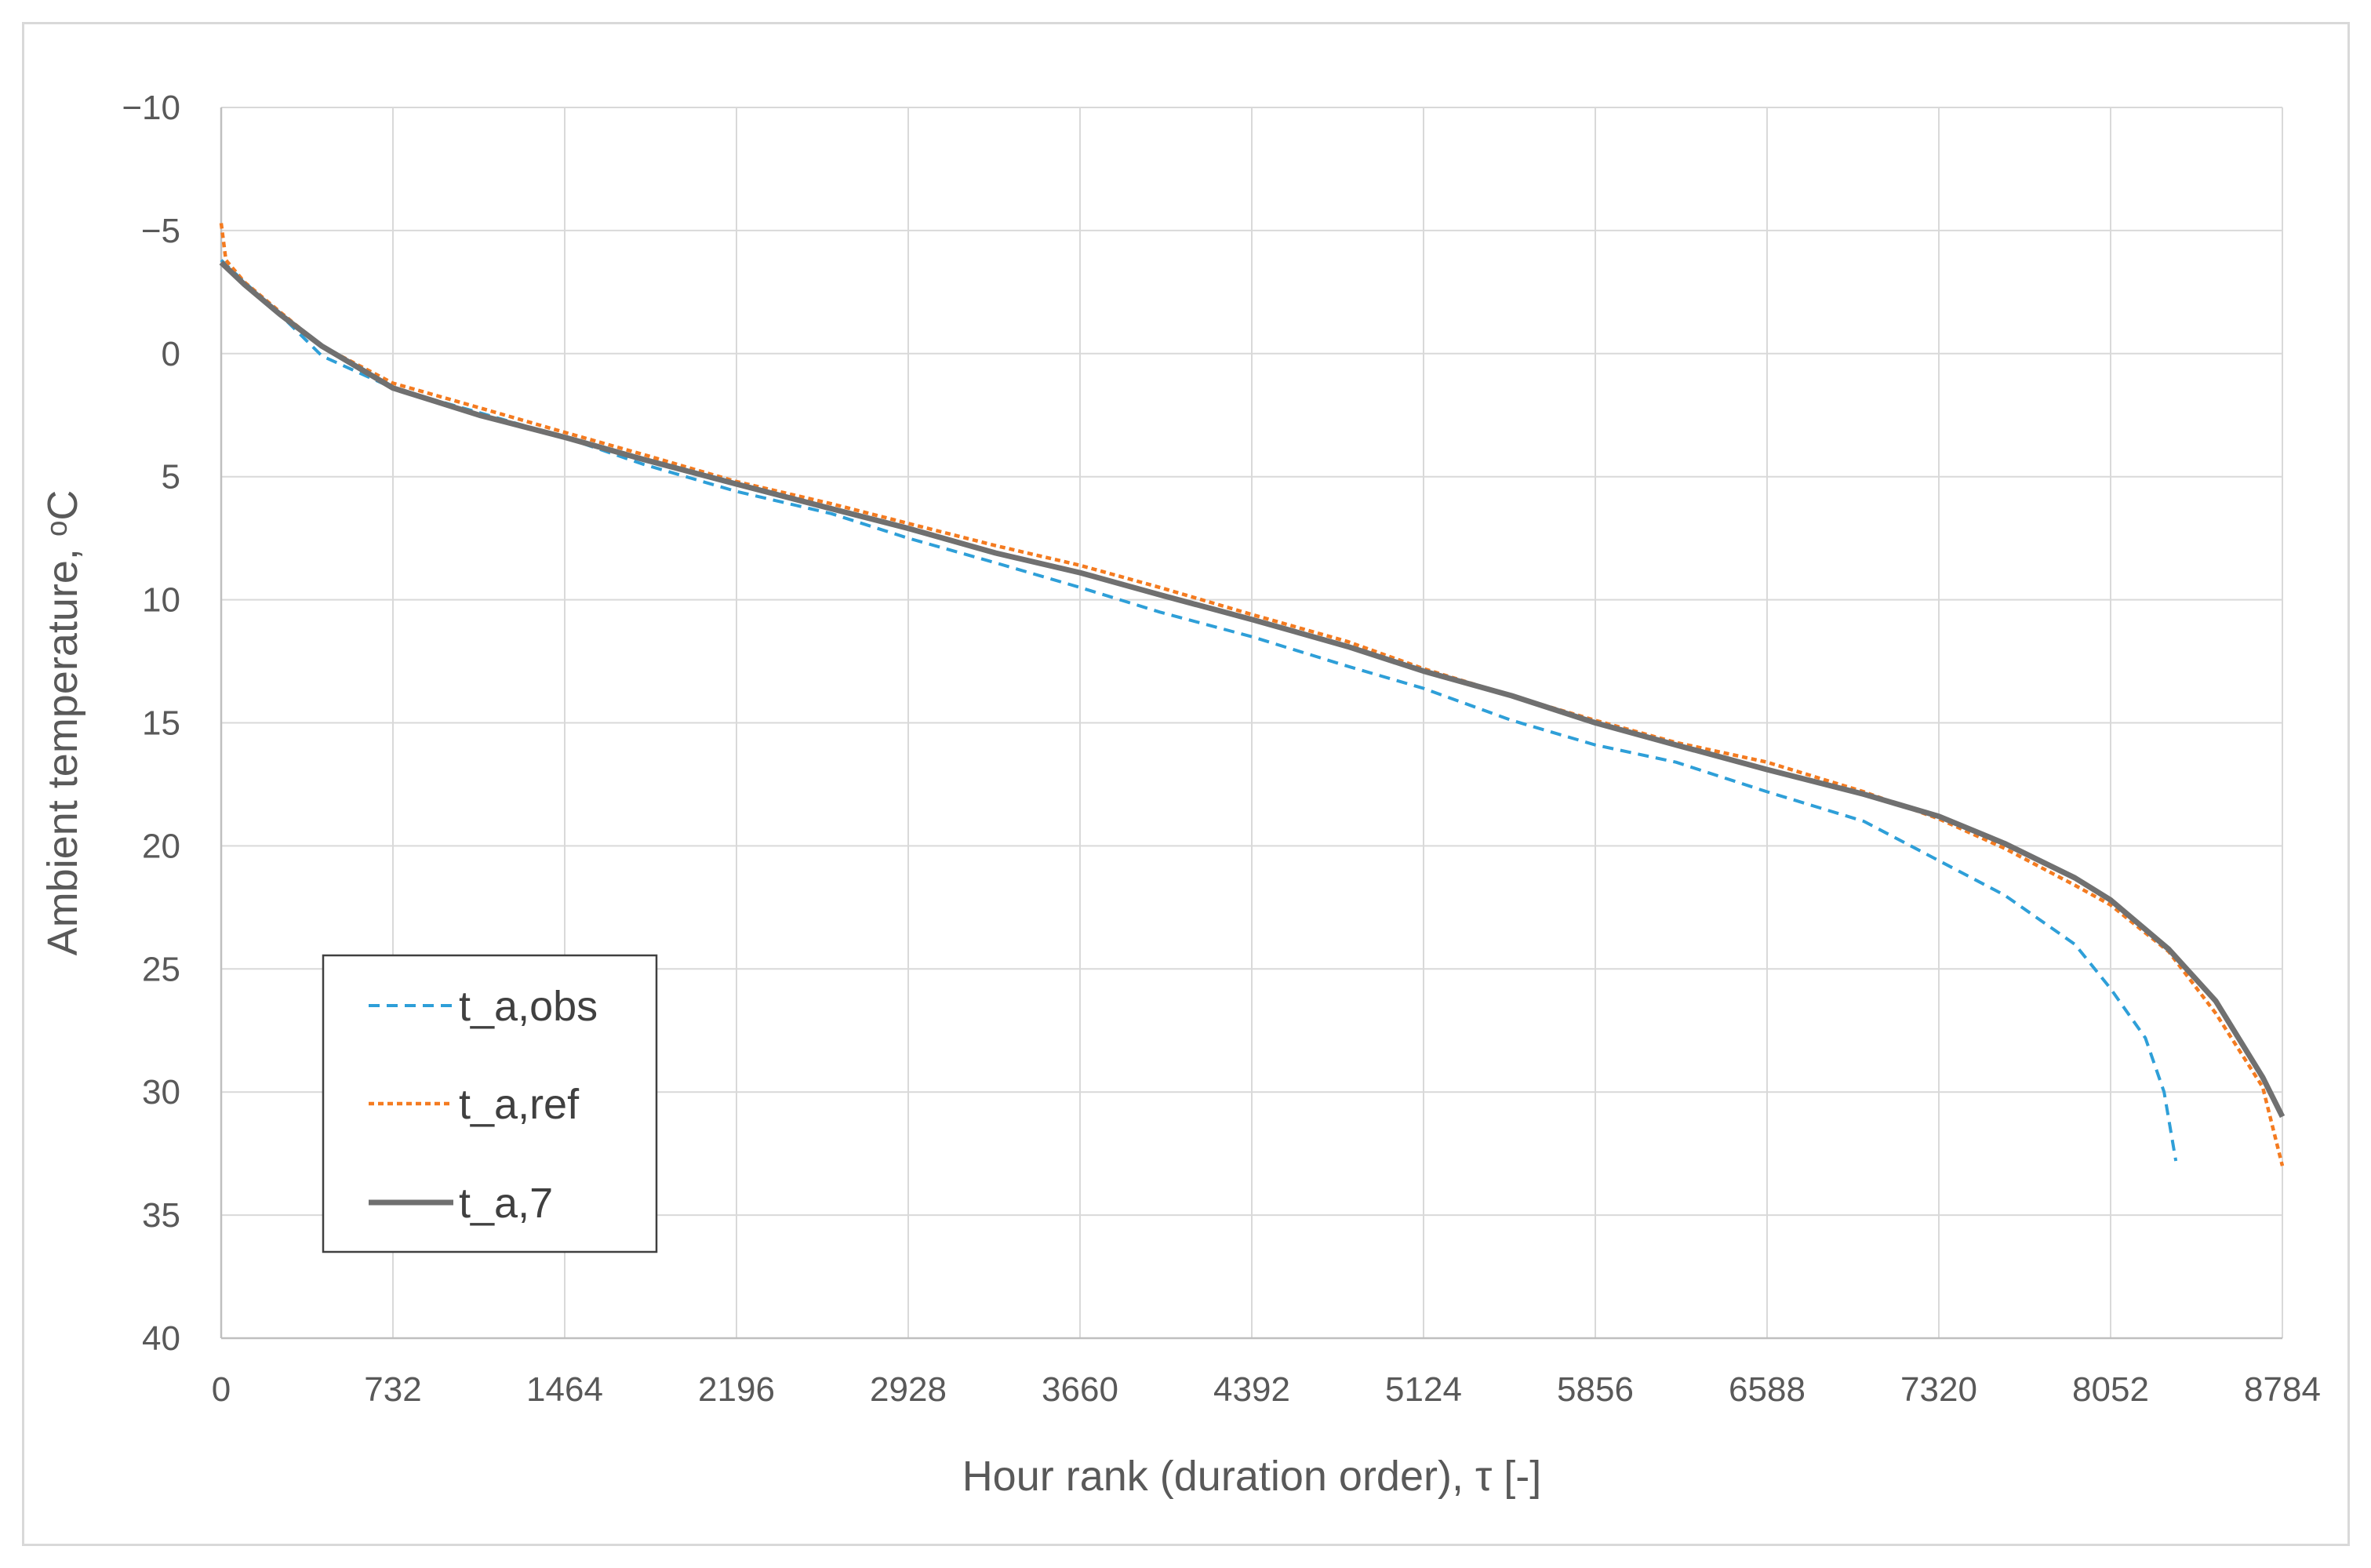 The width and height of the screenshot is (2371, 1568). What do you see at coordinates (1080, 1389) in the screenshot?
I see `x-tick-label: 3660` at bounding box center [1080, 1389].